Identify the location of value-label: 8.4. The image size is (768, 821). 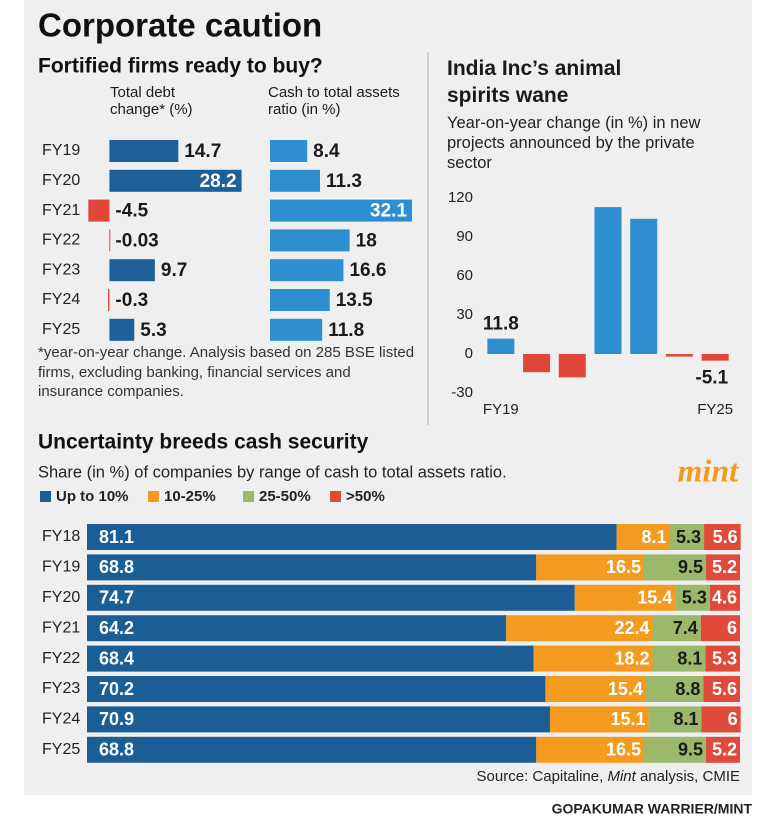
(326, 151).